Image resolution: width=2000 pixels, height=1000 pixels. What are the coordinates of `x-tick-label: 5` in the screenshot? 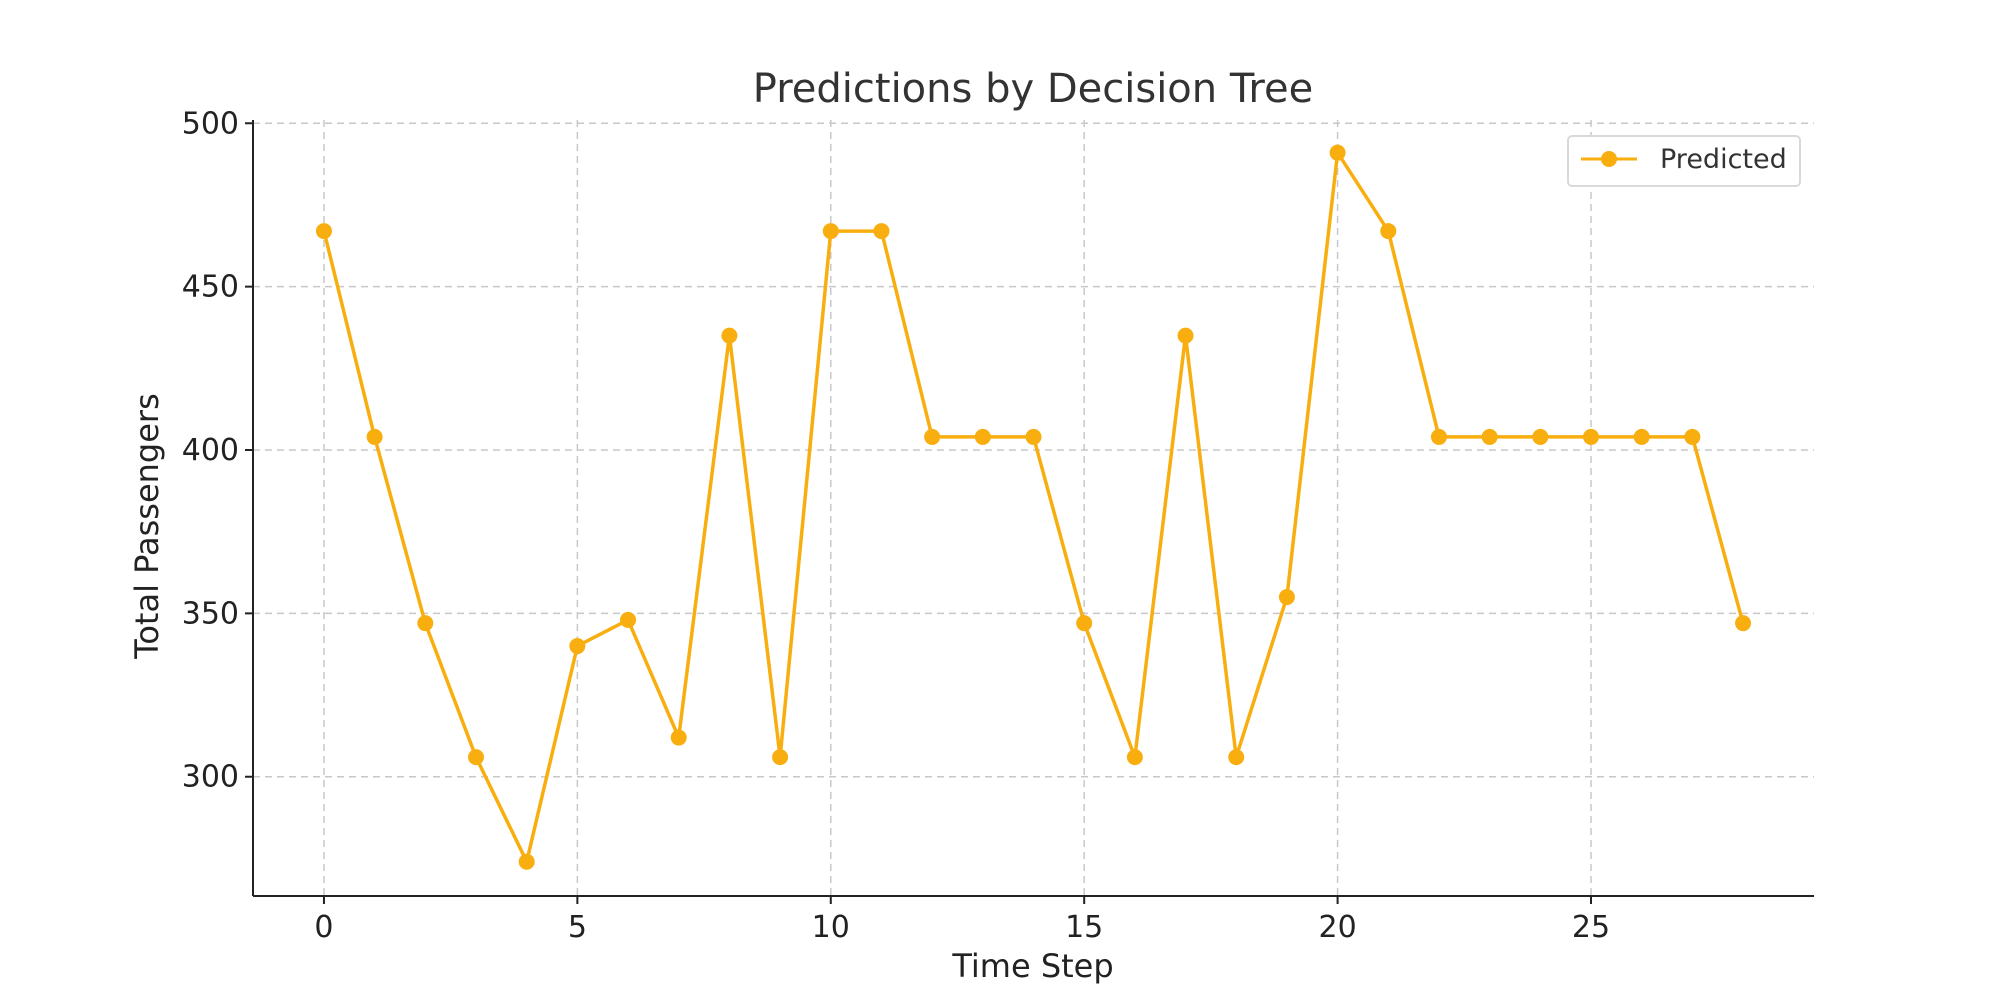 It's located at (577, 927).